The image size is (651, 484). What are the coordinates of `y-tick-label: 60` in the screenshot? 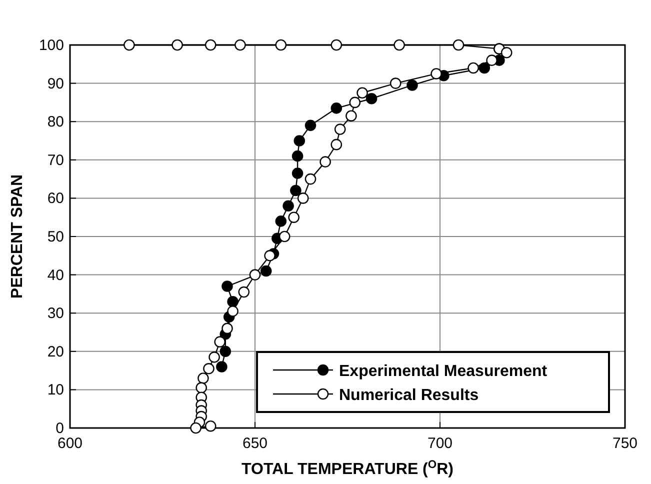 It's located at (55, 199).